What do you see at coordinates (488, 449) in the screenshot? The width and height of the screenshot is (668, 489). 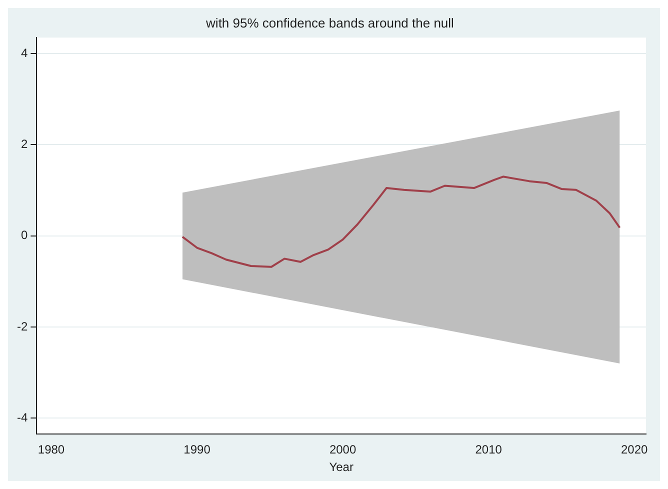 I see `x-tick-label: 2010` at bounding box center [488, 449].